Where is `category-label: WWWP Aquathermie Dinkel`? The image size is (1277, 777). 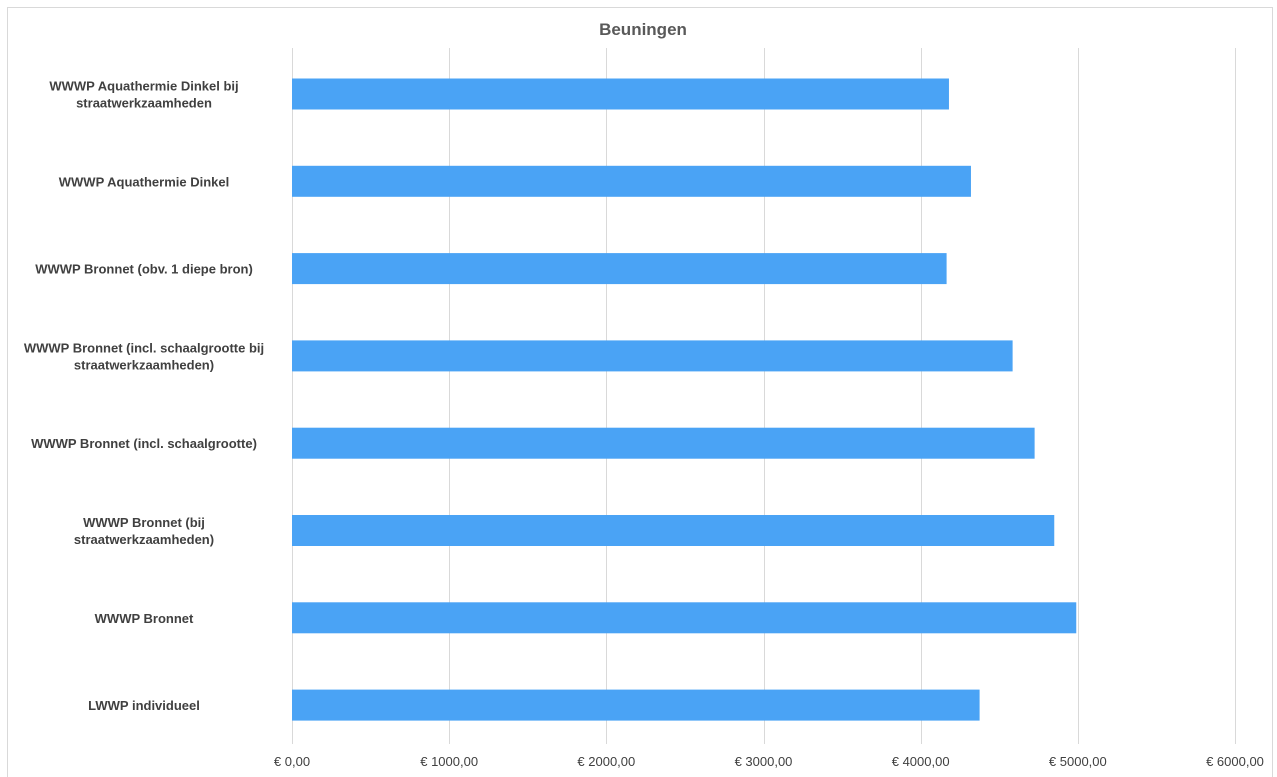 category-label: WWWP Aquathermie Dinkel is located at coordinates (144, 181).